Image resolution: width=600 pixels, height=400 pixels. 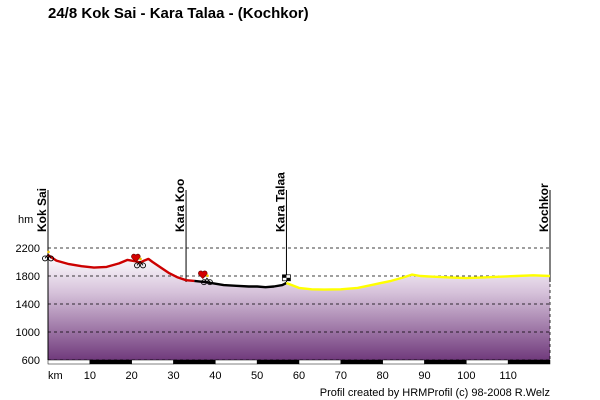 I want to click on waypoint-label: Kara Talaa, so click(x=280, y=202).